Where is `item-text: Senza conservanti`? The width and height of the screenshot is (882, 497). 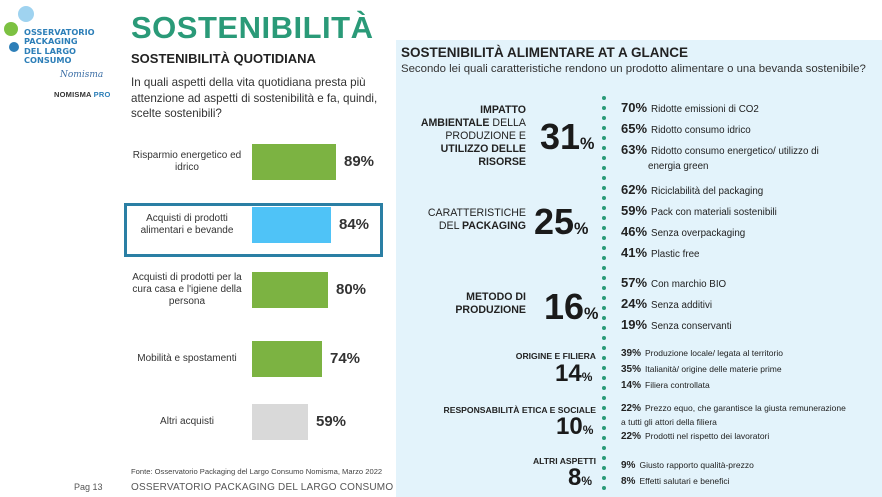 item-text: Senza conservanti is located at coordinates (691, 326).